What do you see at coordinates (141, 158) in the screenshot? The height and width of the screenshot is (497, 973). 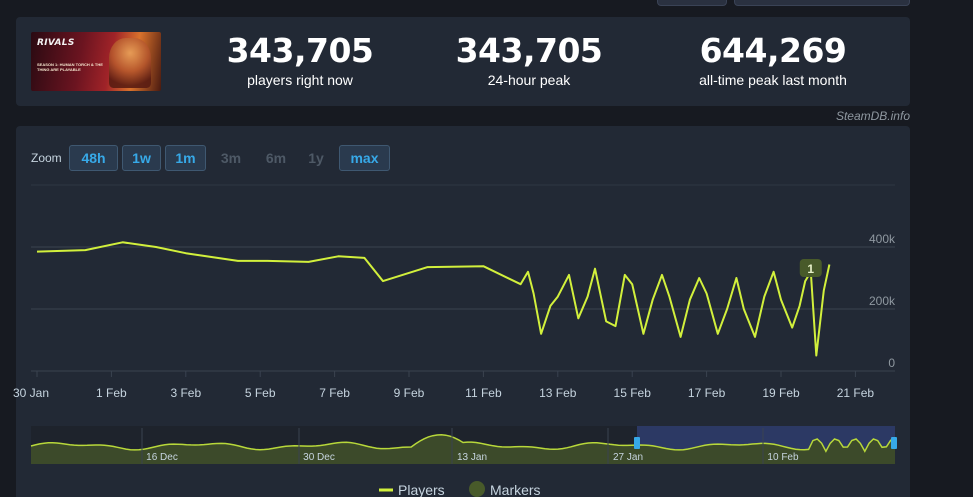 I see `zoom-1w-button: 1w` at bounding box center [141, 158].